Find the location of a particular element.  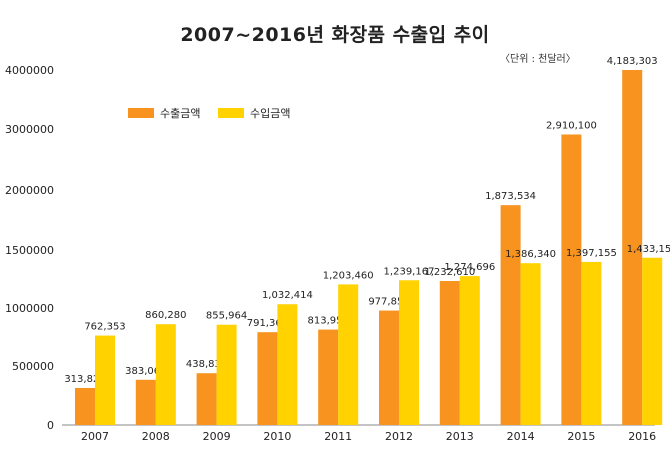

export-data-label: 813,951 is located at coordinates (328, 321).